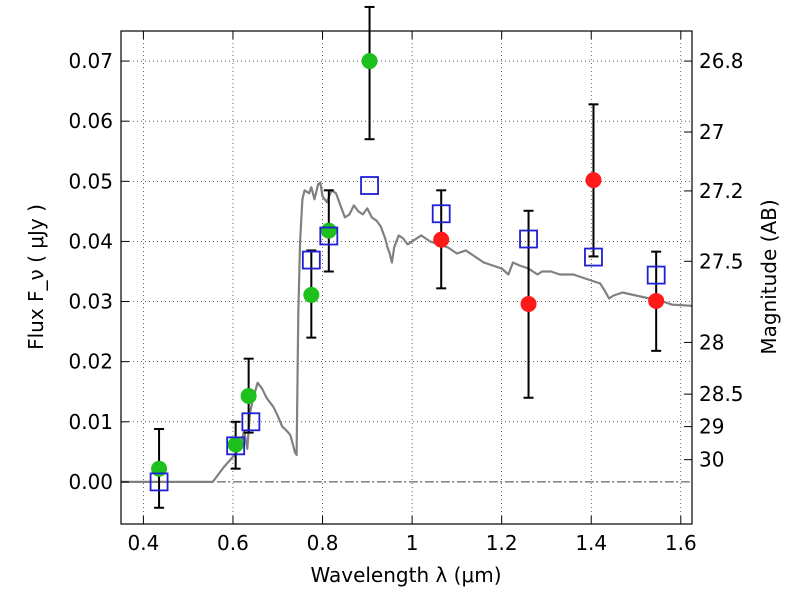 The width and height of the screenshot is (800, 600). Describe the element at coordinates (721, 61) in the screenshot. I see `right-tick-label: 26.8` at that location.